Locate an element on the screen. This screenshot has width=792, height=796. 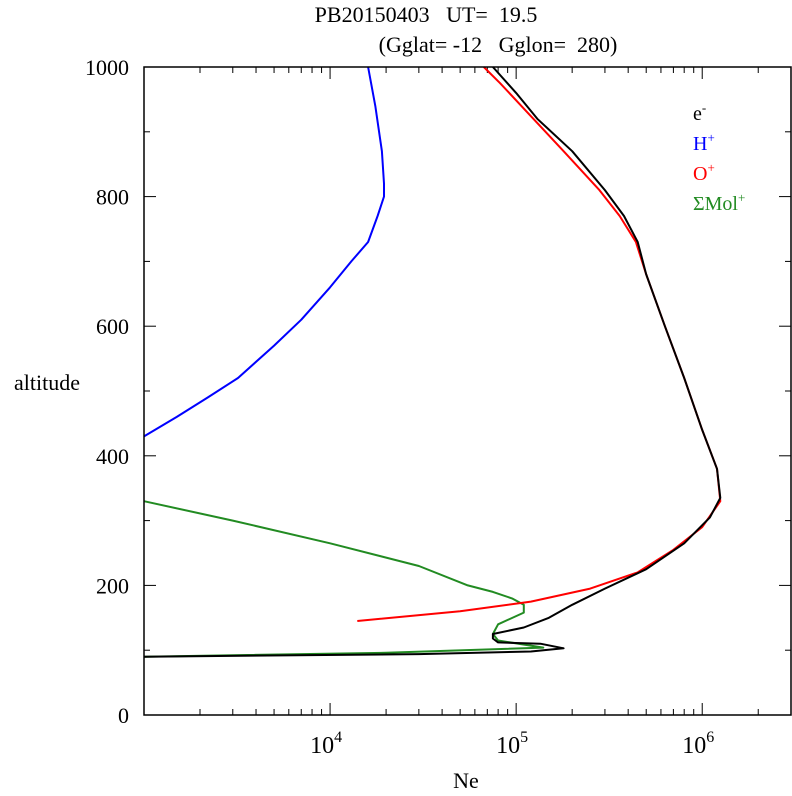
legend-entry: ΣMol+ is located at coordinates (719, 202).